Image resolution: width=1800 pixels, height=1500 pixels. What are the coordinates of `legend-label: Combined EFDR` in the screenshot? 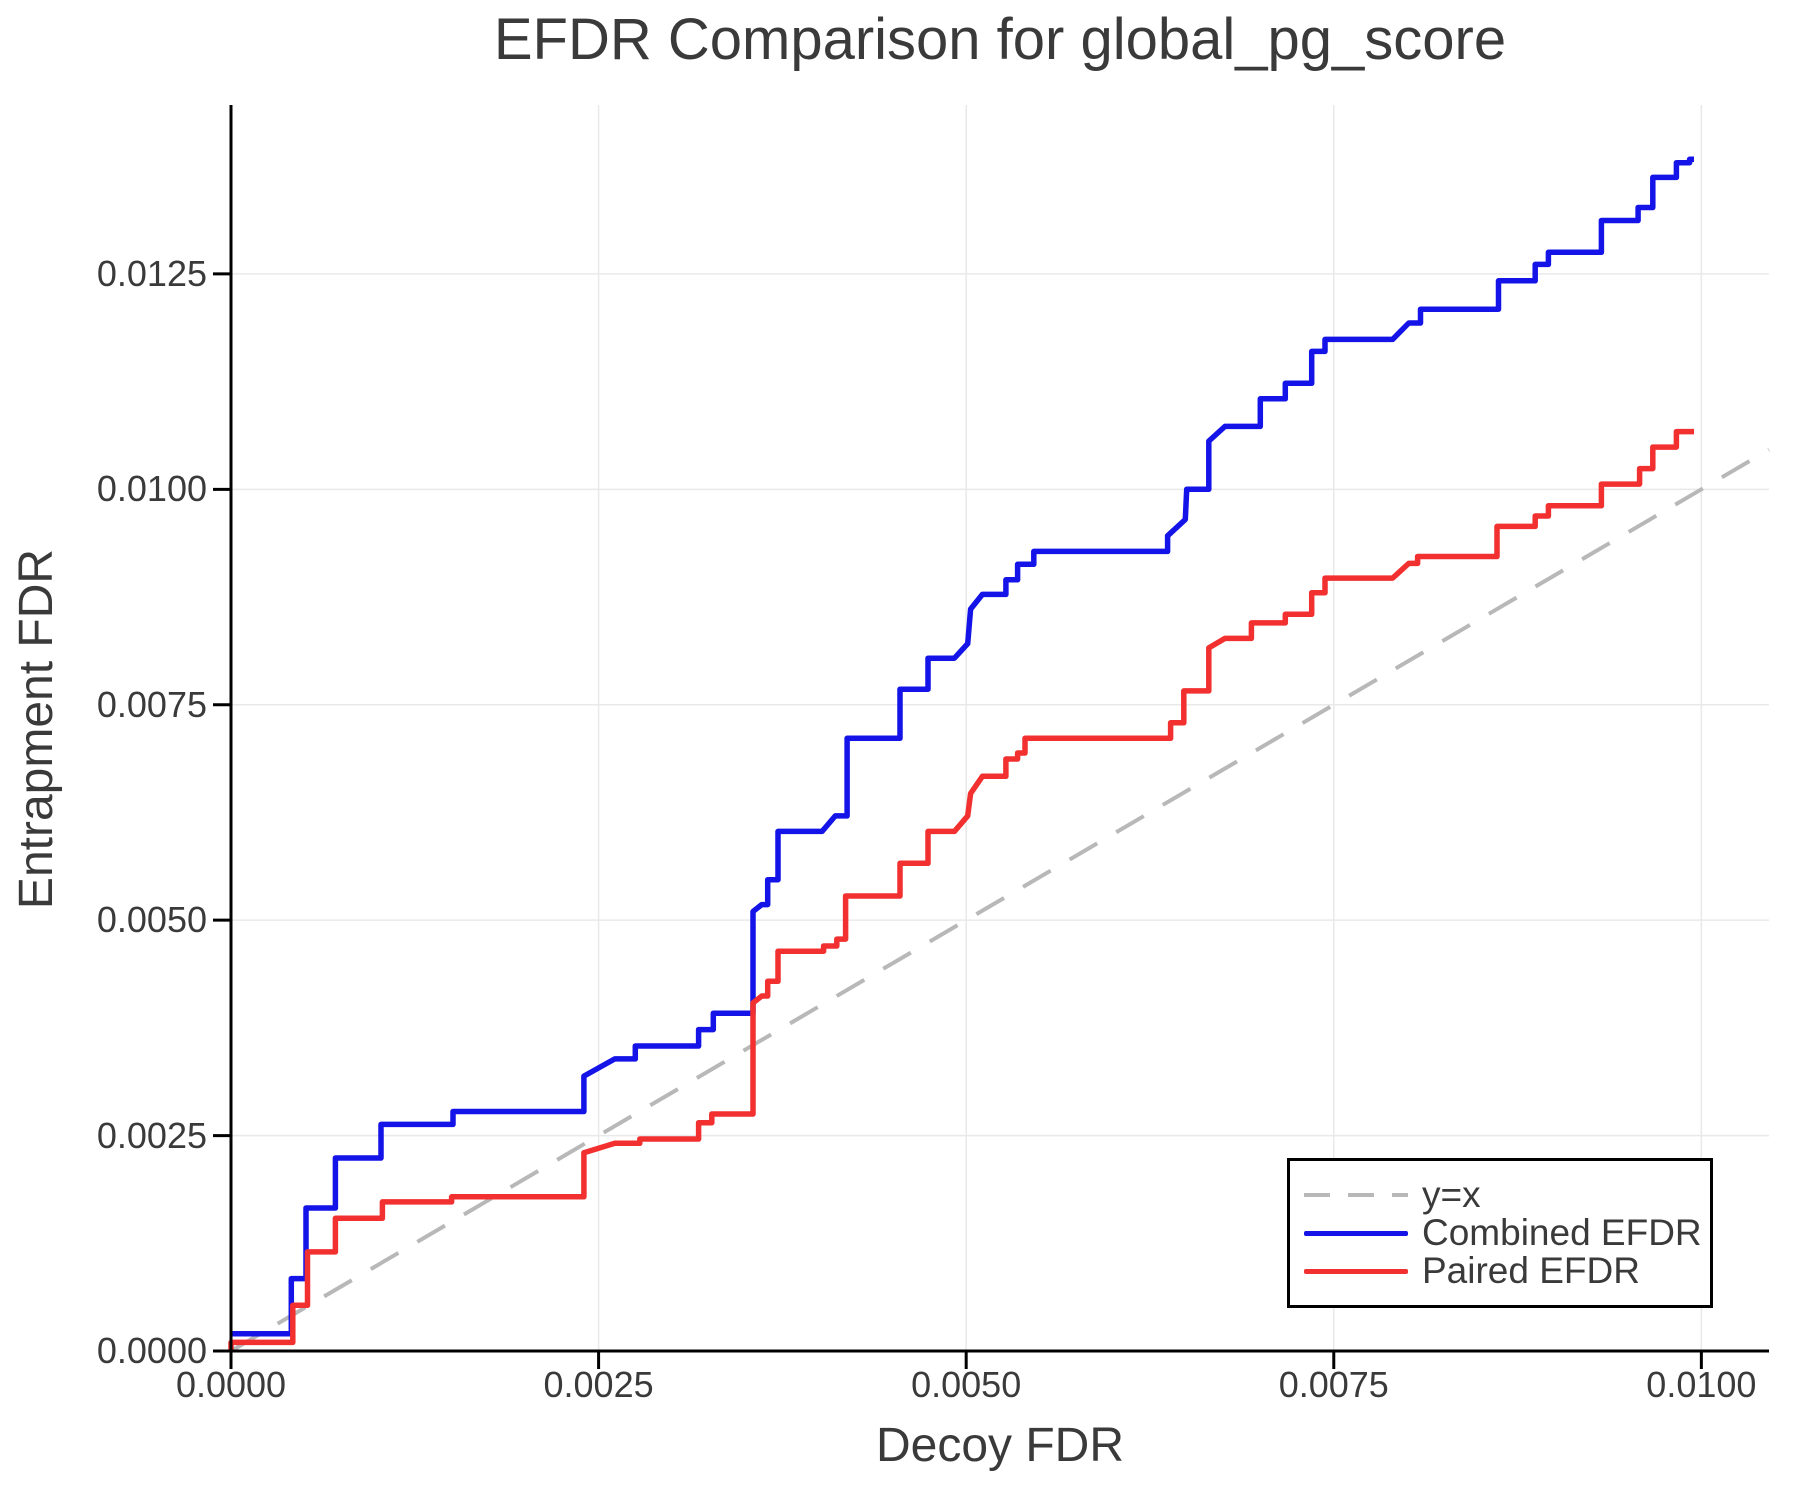 It's located at (1562, 1232).